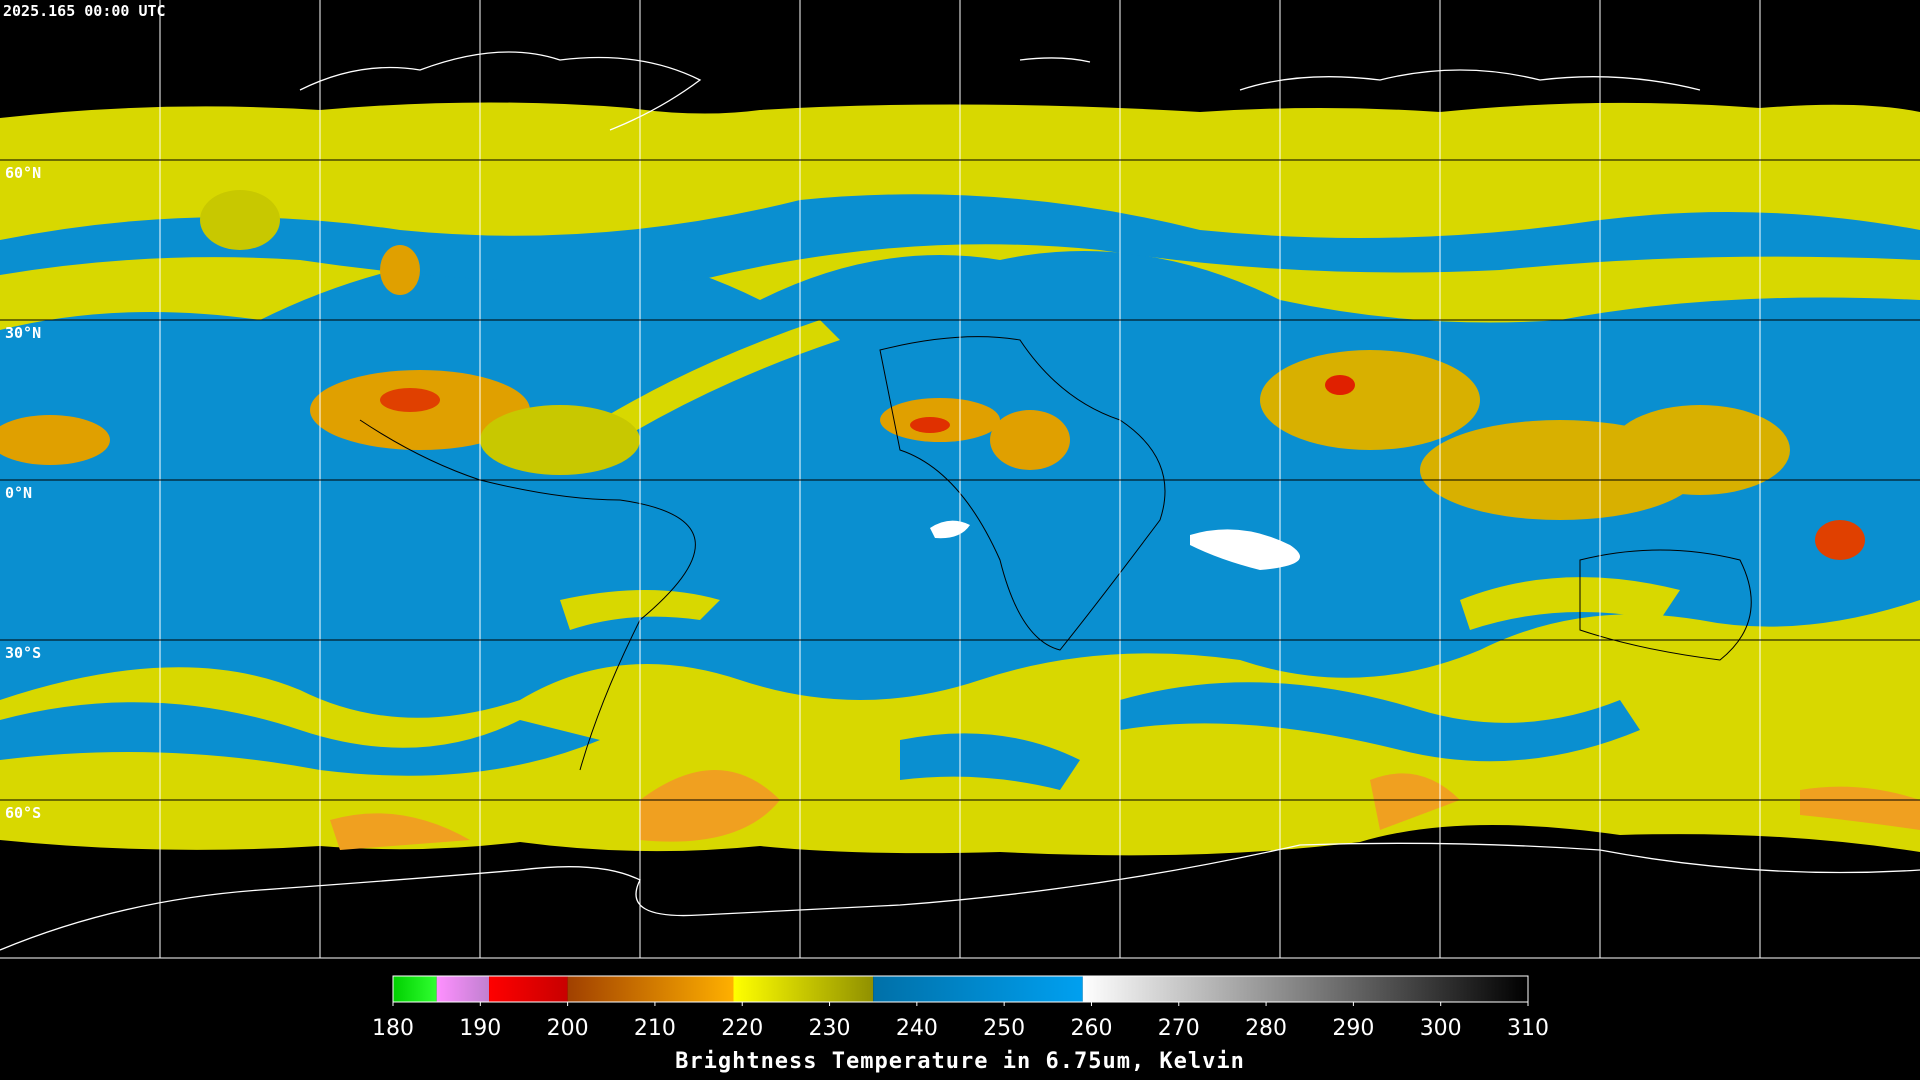 The height and width of the screenshot is (1080, 1920). Describe the element at coordinates (830, 1028) in the screenshot. I see `colorbar-tick-label: 230` at that location.